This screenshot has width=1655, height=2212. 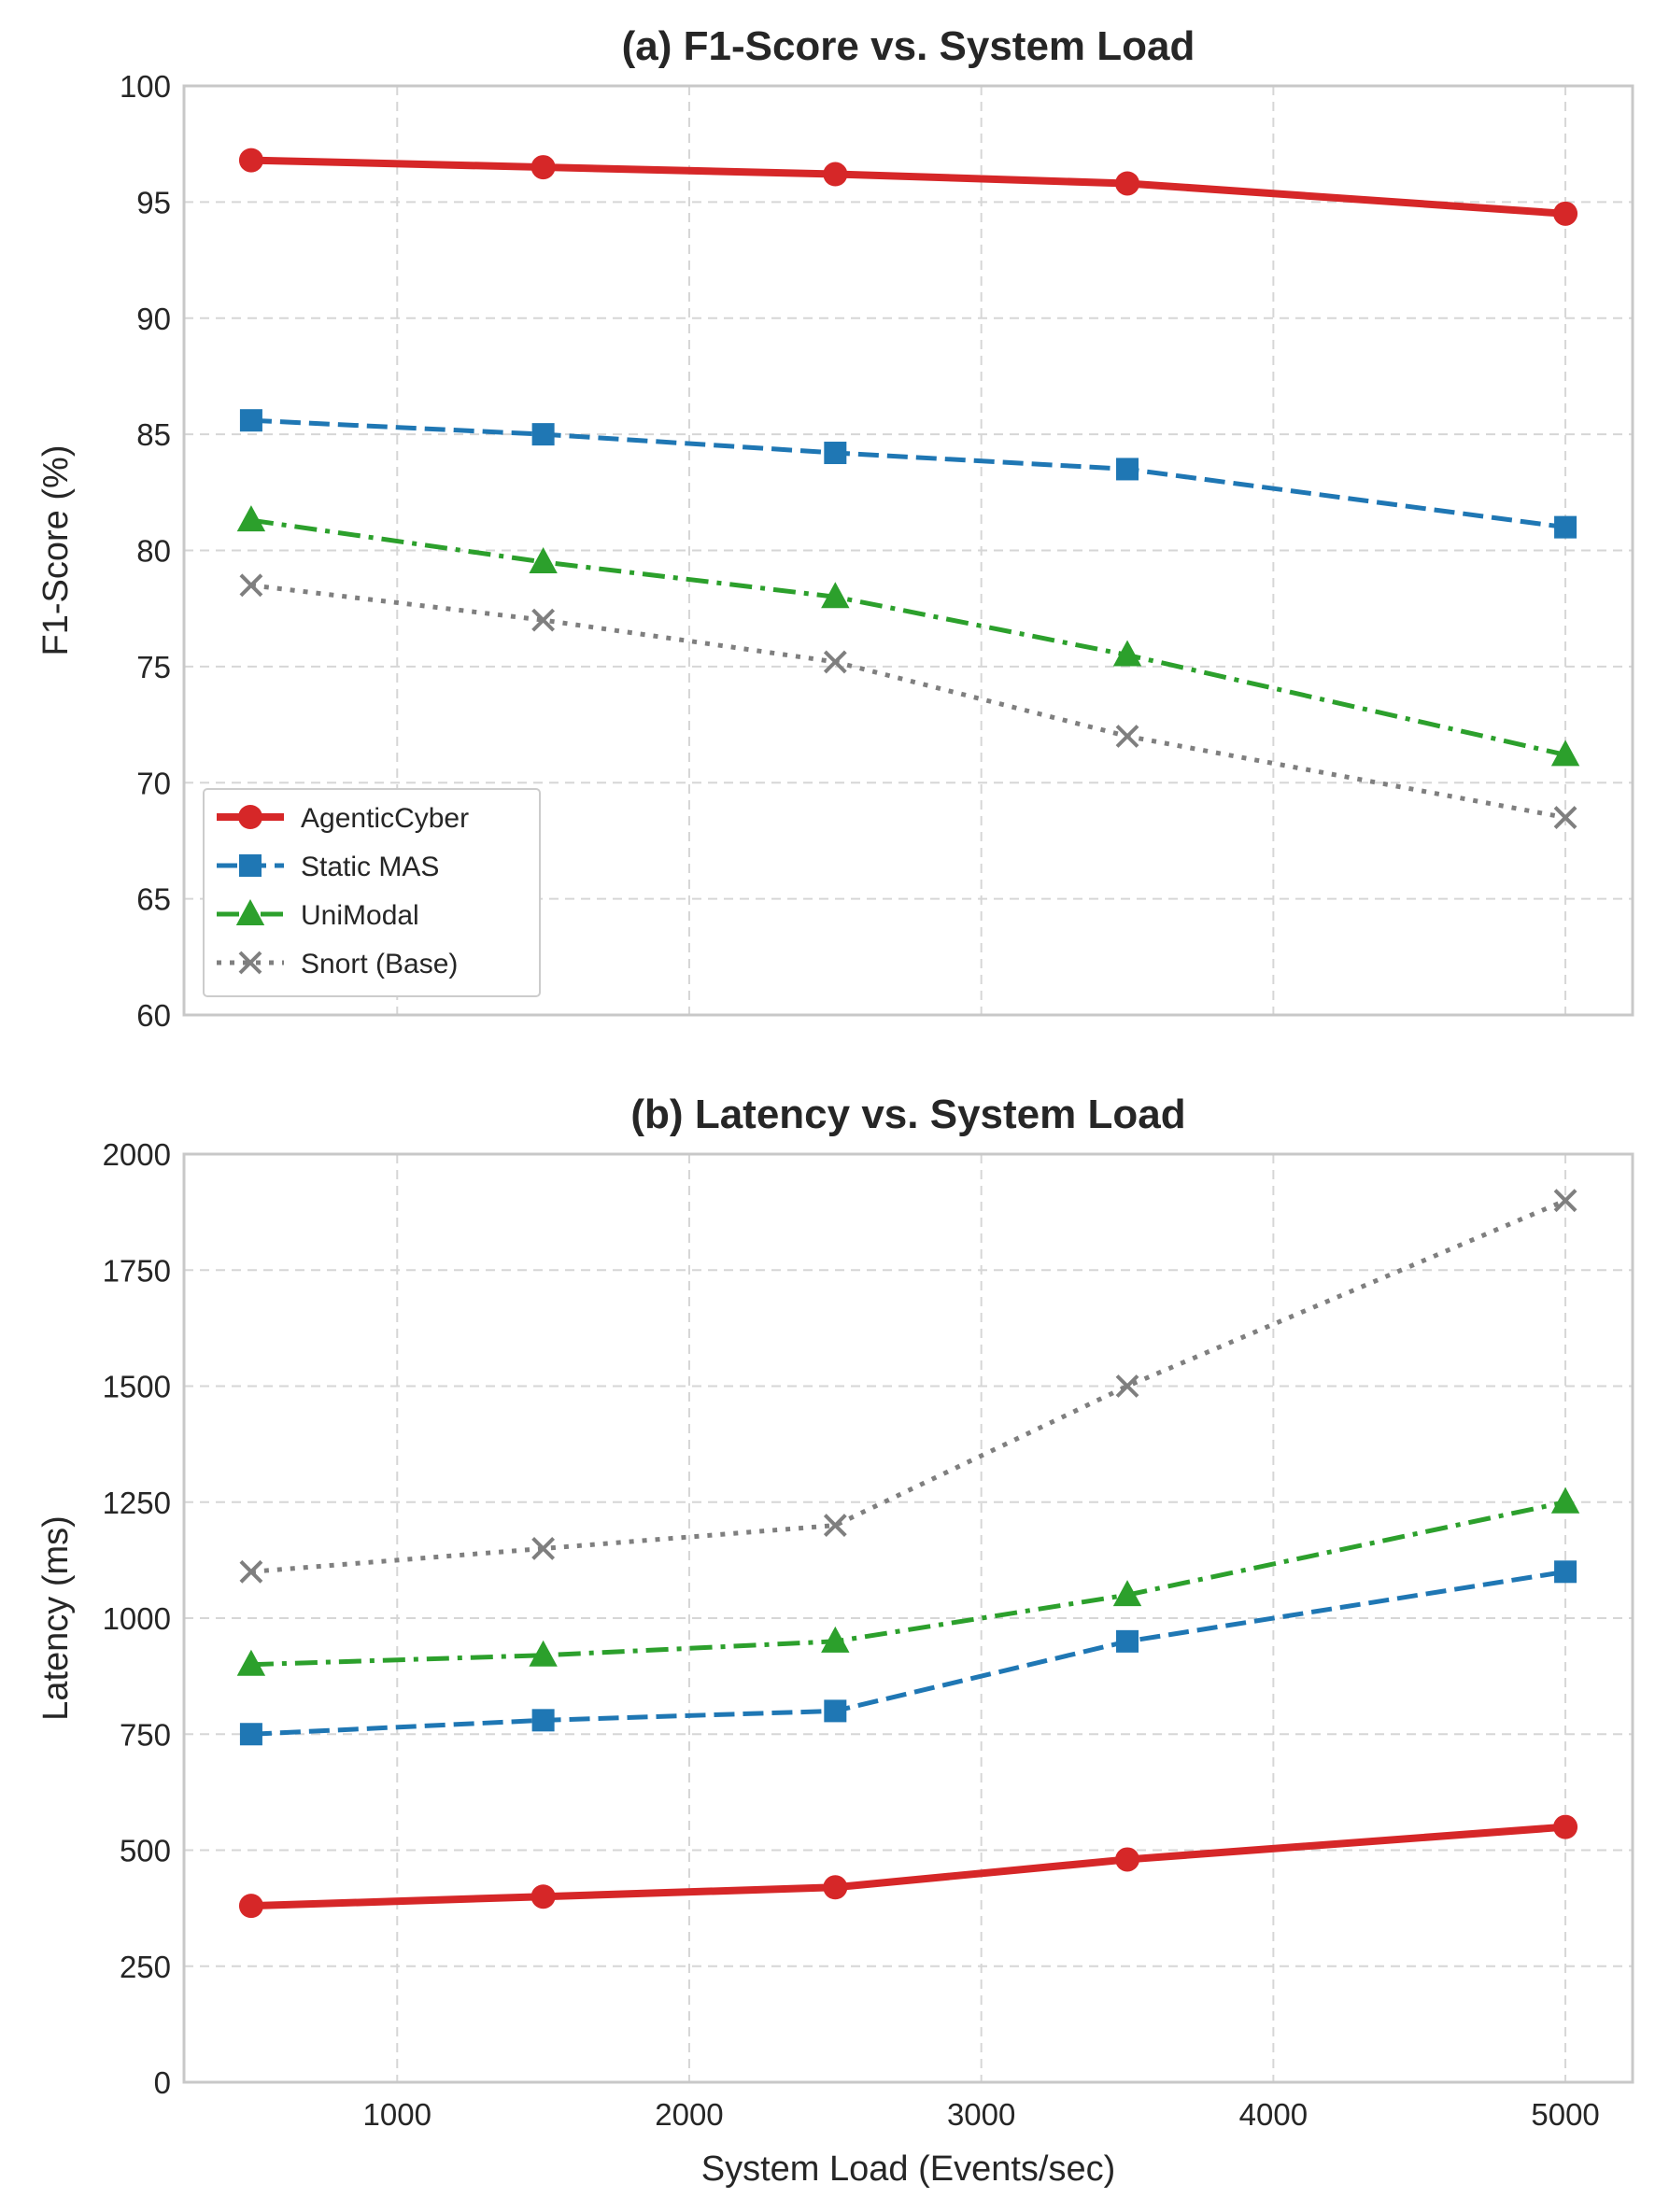 I want to click on y-axis-label: F1-Score (%), so click(x=56, y=550).